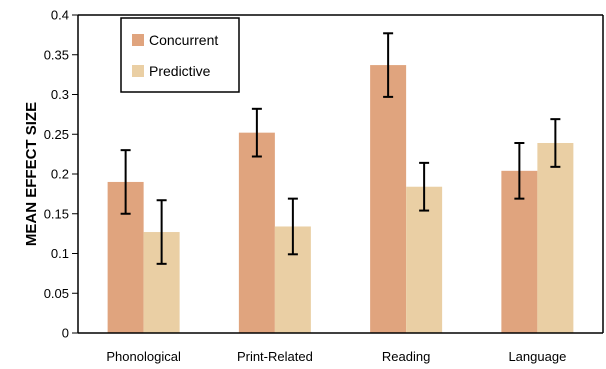 This screenshot has height=369, width=606. I want to click on y-tick-label: 0.05, so click(56, 293).